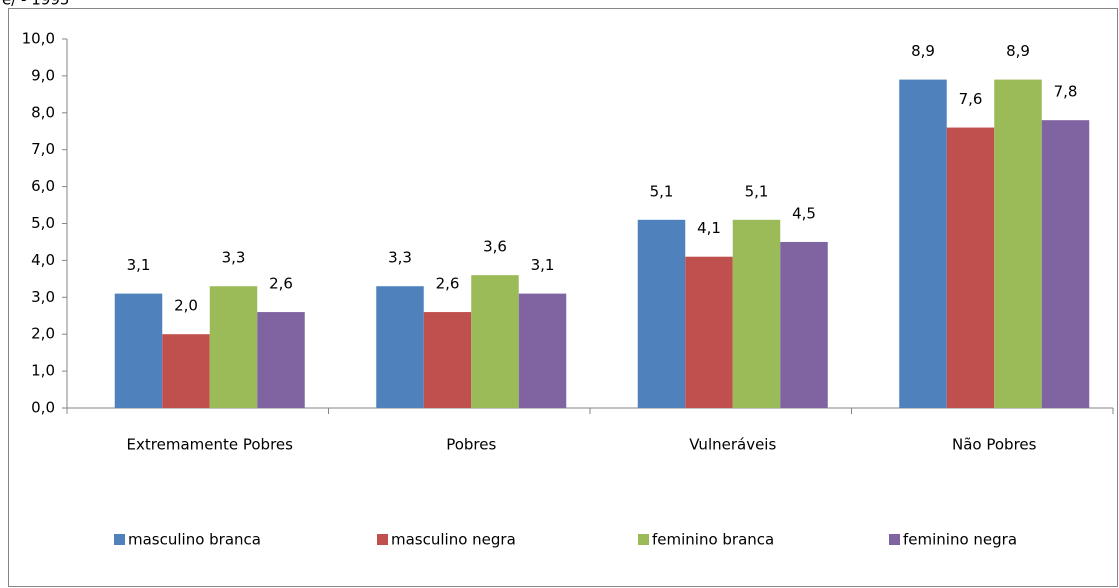 This screenshot has width=1119, height=588. What do you see at coordinates (994, 445) in the screenshot?
I see `x-tick-label: Não Pobres` at bounding box center [994, 445].